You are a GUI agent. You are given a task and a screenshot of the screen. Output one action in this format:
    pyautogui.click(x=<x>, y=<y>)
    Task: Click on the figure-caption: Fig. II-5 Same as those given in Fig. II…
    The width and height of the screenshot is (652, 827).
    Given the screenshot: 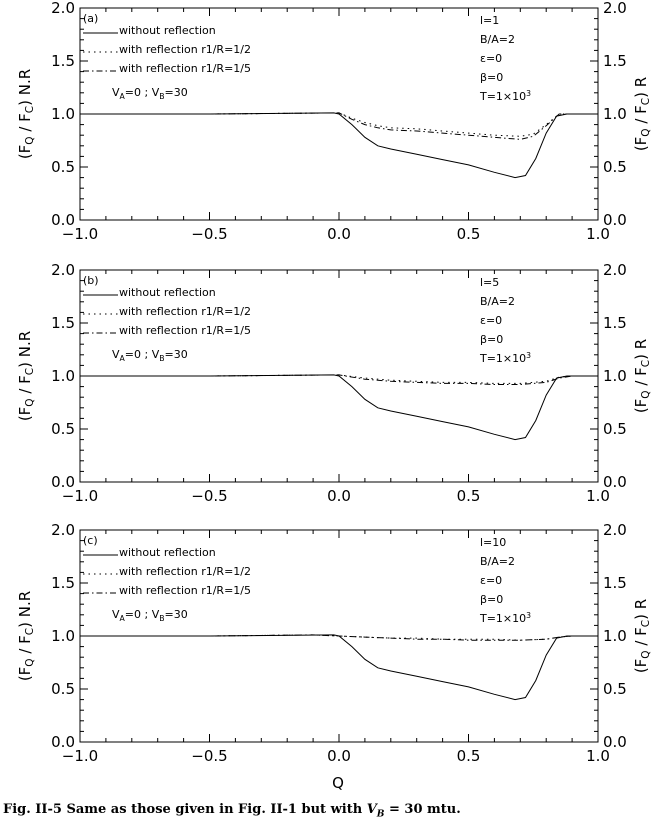 What is the action you would take?
    pyautogui.click(x=232, y=811)
    